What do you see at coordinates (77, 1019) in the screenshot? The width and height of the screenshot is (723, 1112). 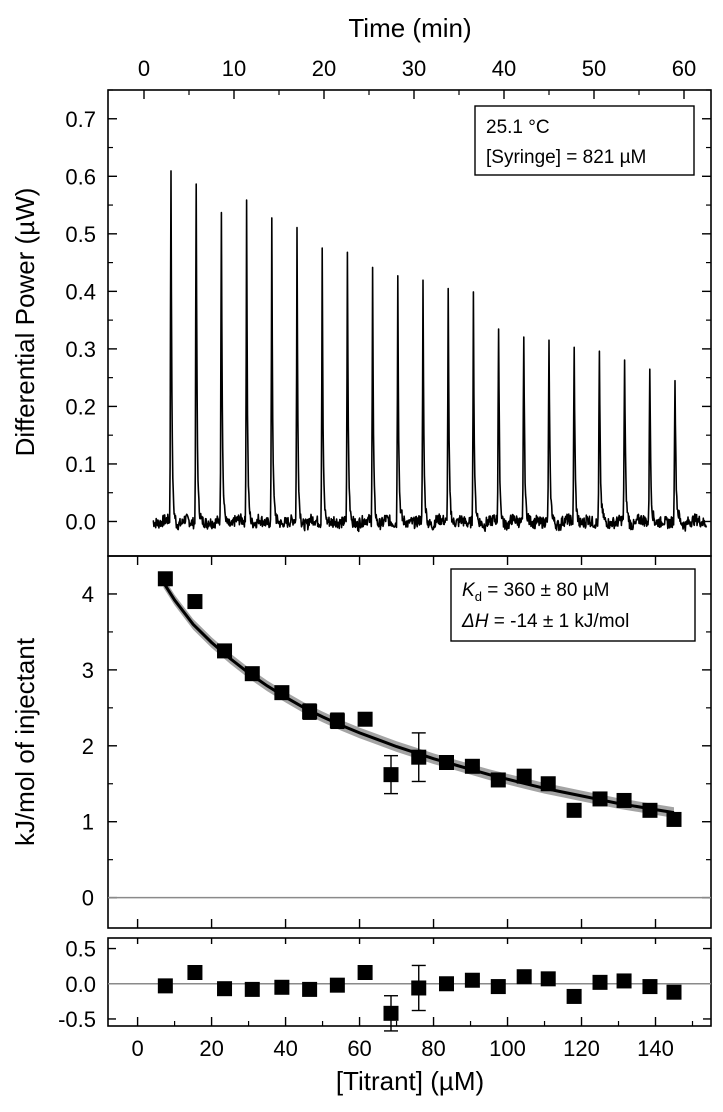 I see `bottom-y-tick-label: -0.5` at bounding box center [77, 1019].